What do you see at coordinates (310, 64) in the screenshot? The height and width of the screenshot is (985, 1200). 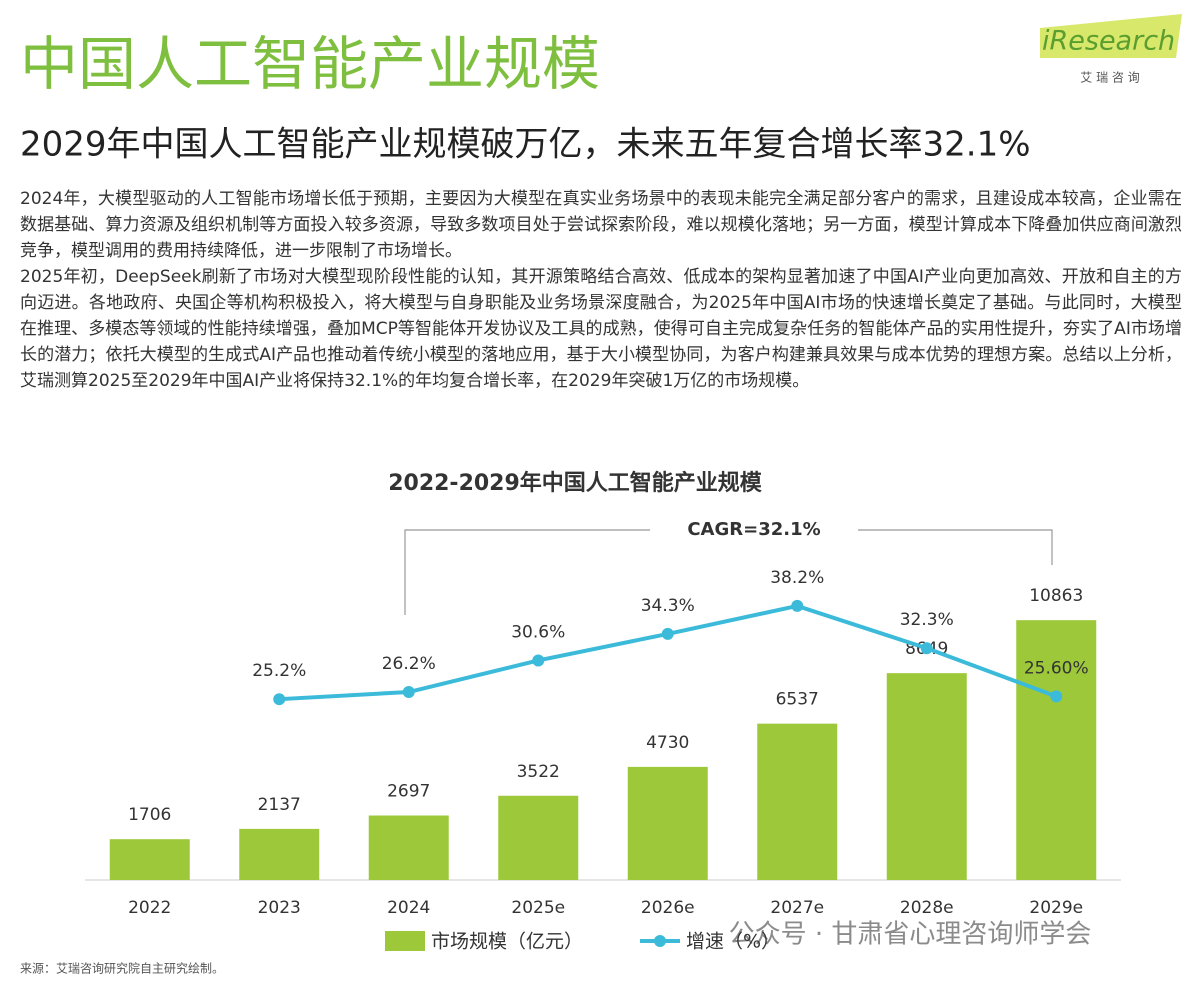 I see `page-title: 中国人工智能产业规模` at bounding box center [310, 64].